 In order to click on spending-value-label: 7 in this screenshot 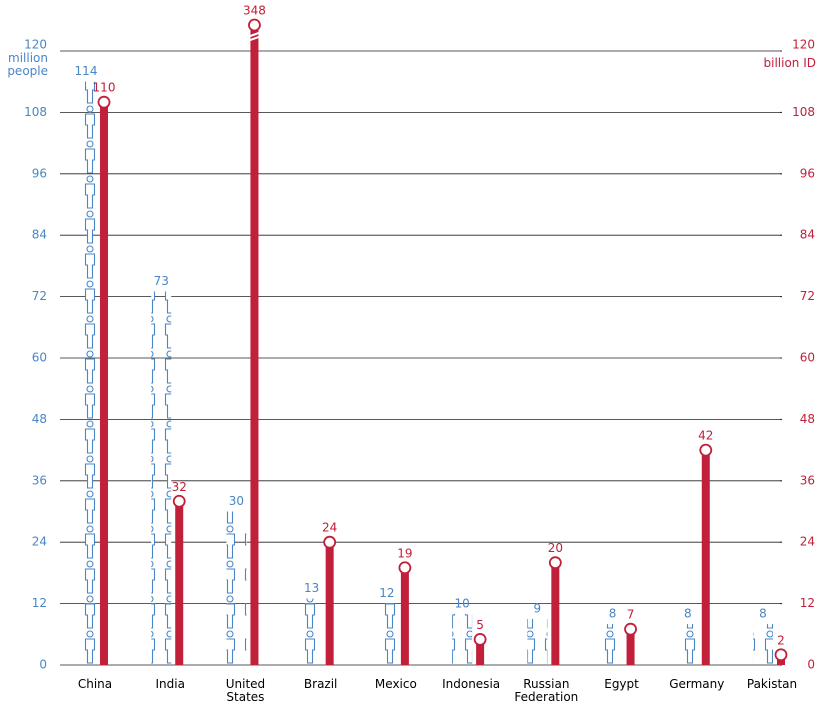, I will do `click(631, 615)`.